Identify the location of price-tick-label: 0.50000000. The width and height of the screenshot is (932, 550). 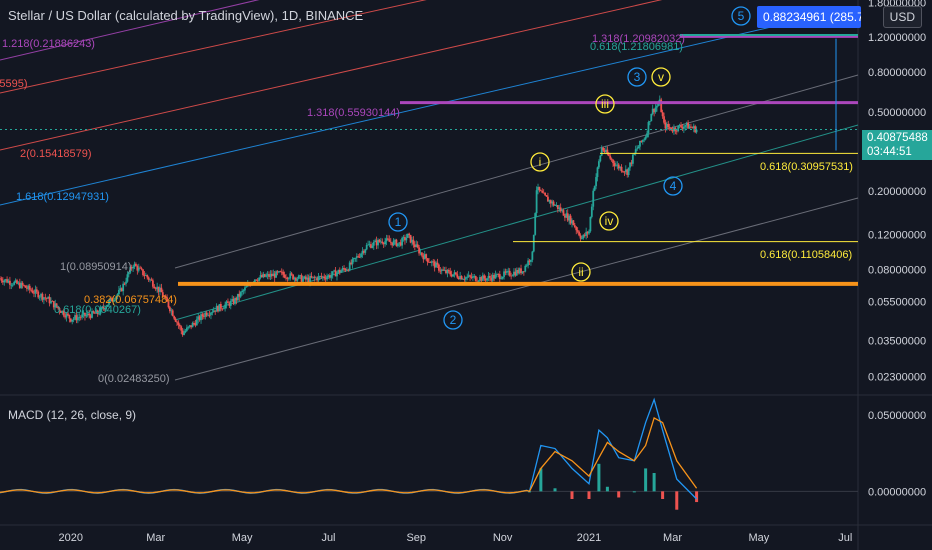
(897, 113).